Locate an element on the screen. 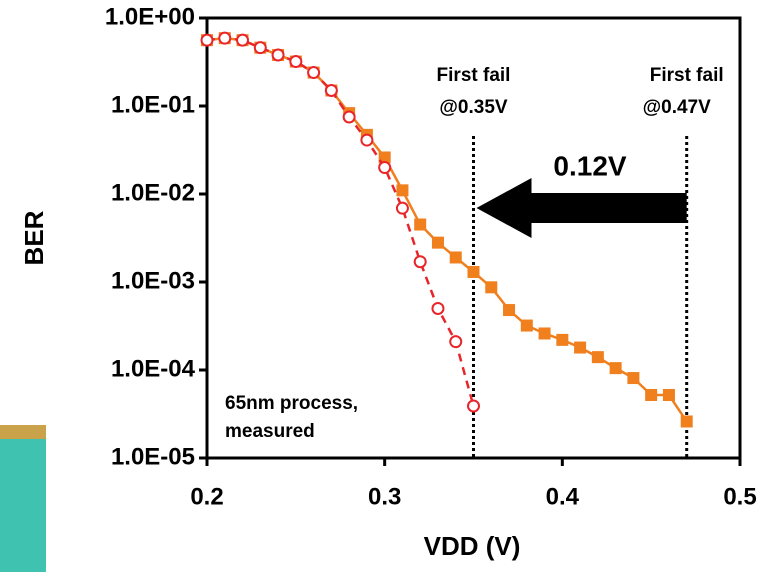 The image size is (784, 572). annotation: 0.12V is located at coordinates (589, 165).